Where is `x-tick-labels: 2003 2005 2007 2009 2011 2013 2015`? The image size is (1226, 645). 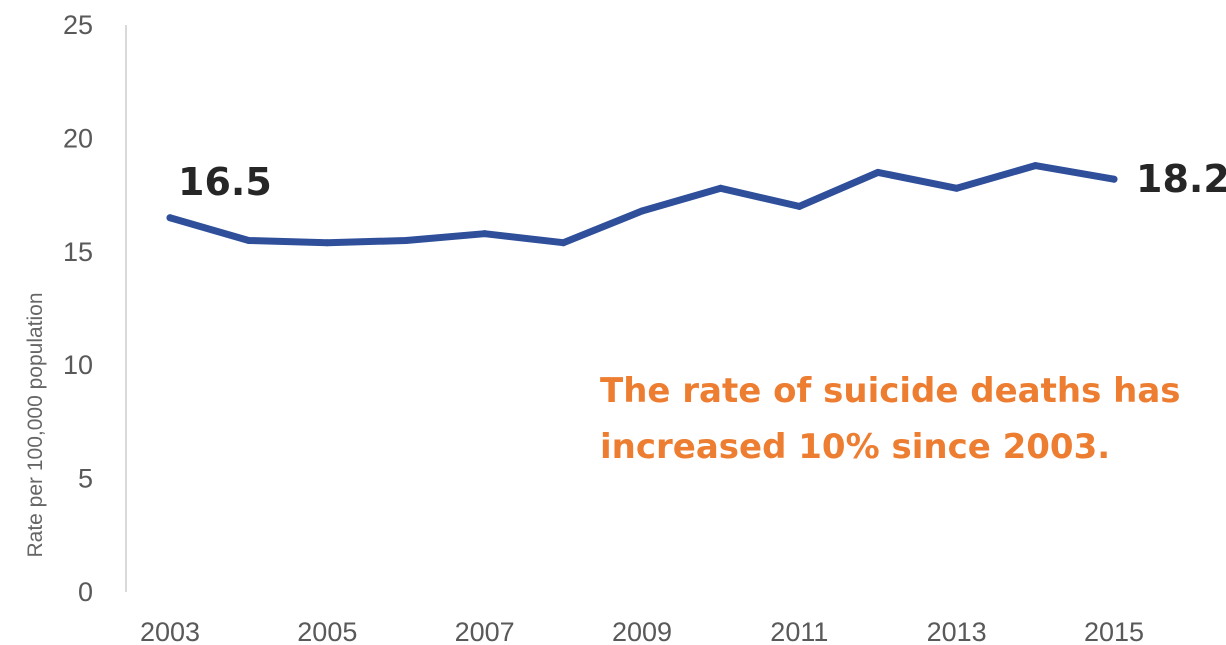
x-tick-labels: 2003 2005 2007 2009 2011 2013 2015 is located at coordinates (642, 631).